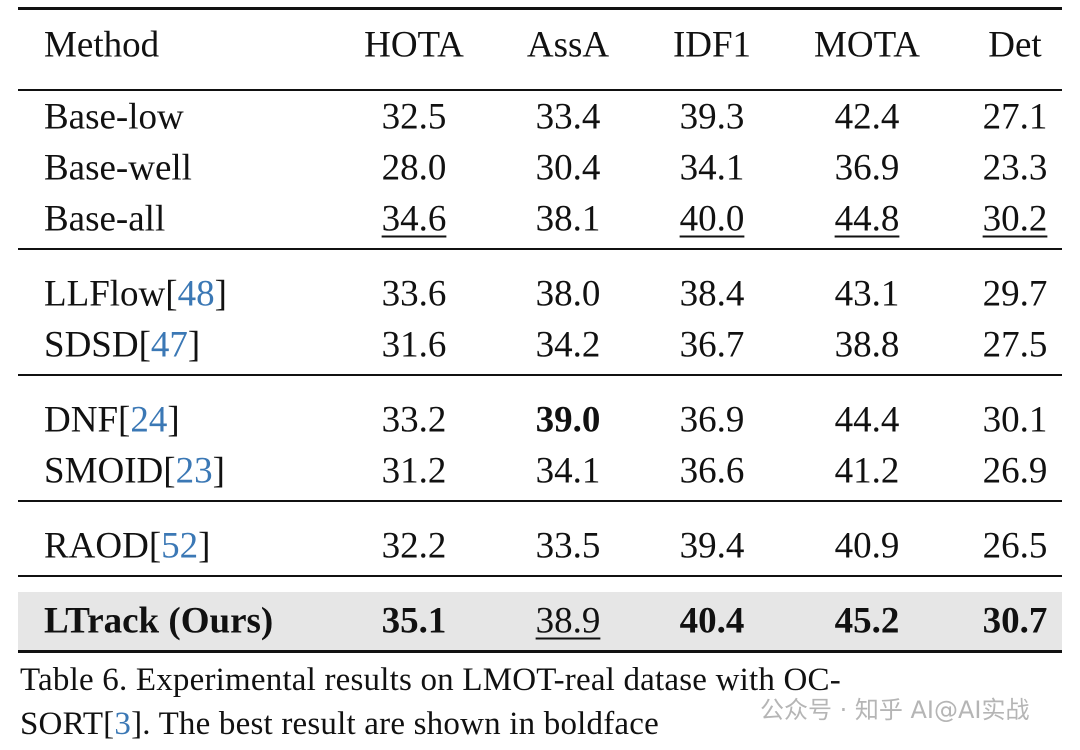 The width and height of the screenshot is (1080, 750). What do you see at coordinates (414, 219) in the screenshot?
I see `value-cell: 34.6` at bounding box center [414, 219].